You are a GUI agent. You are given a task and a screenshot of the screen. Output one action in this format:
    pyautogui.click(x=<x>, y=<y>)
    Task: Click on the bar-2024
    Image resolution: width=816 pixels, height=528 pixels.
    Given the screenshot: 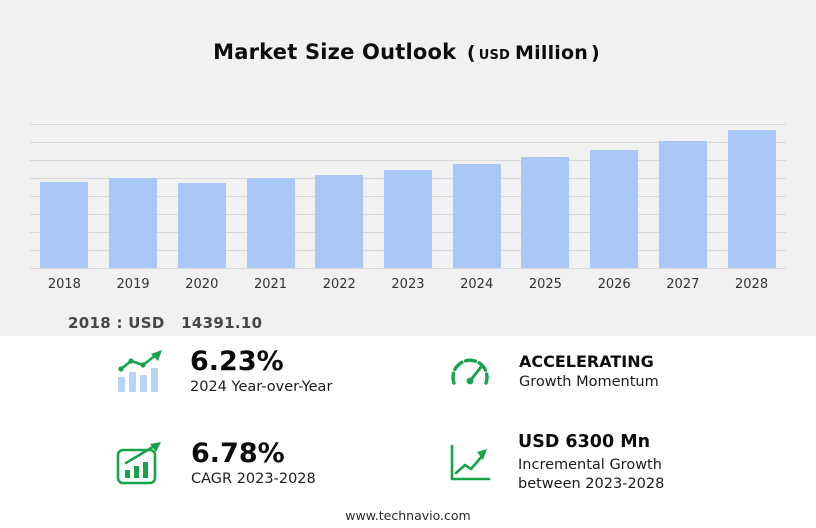 What is the action you would take?
    pyautogui.click(x=476, y=216)
    